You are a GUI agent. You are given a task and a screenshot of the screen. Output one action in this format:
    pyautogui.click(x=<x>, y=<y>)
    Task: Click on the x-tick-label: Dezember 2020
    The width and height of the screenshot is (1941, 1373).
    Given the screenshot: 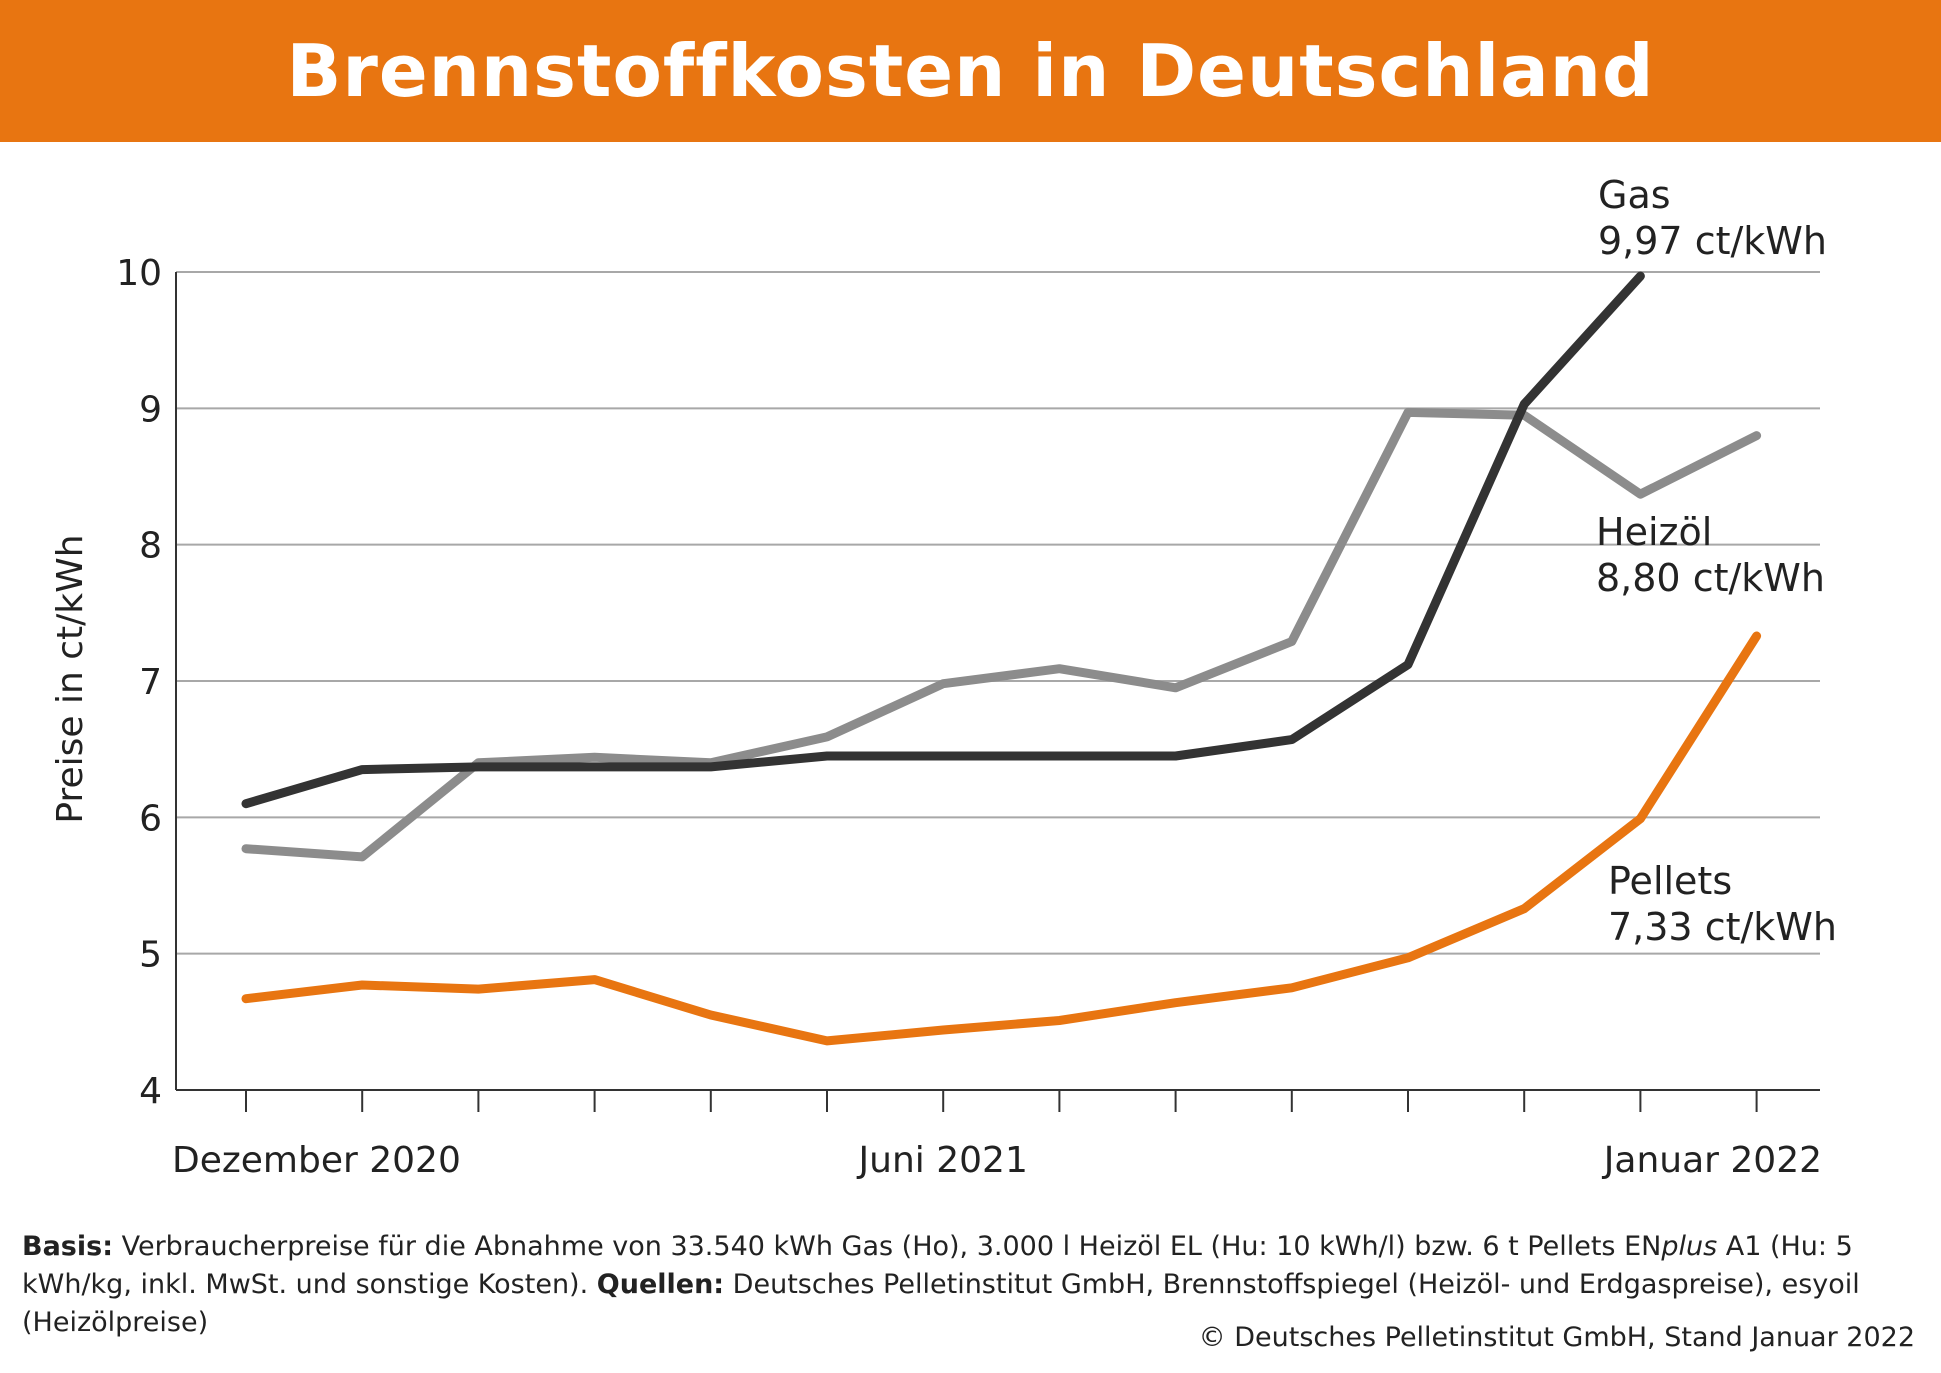 What is the action you would take?
    pyautogui.click(x=316, y=1160)
    